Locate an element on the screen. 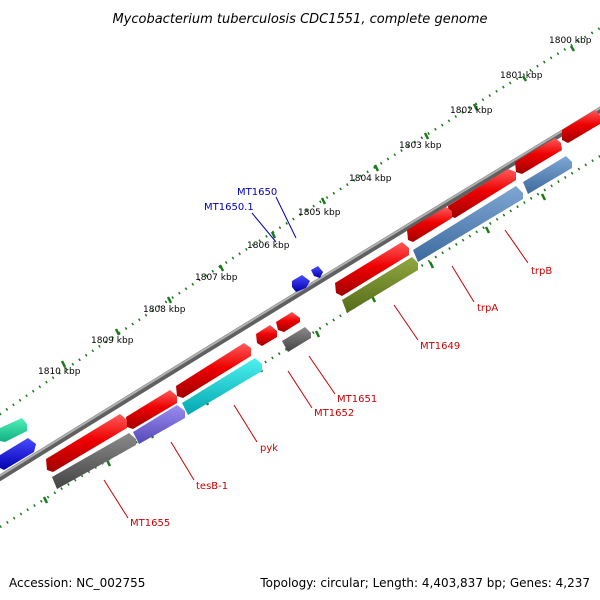 The image size is (600, 600). gene-label-mt1650-1: MT1650.1 is located at coordinates (229, 207).